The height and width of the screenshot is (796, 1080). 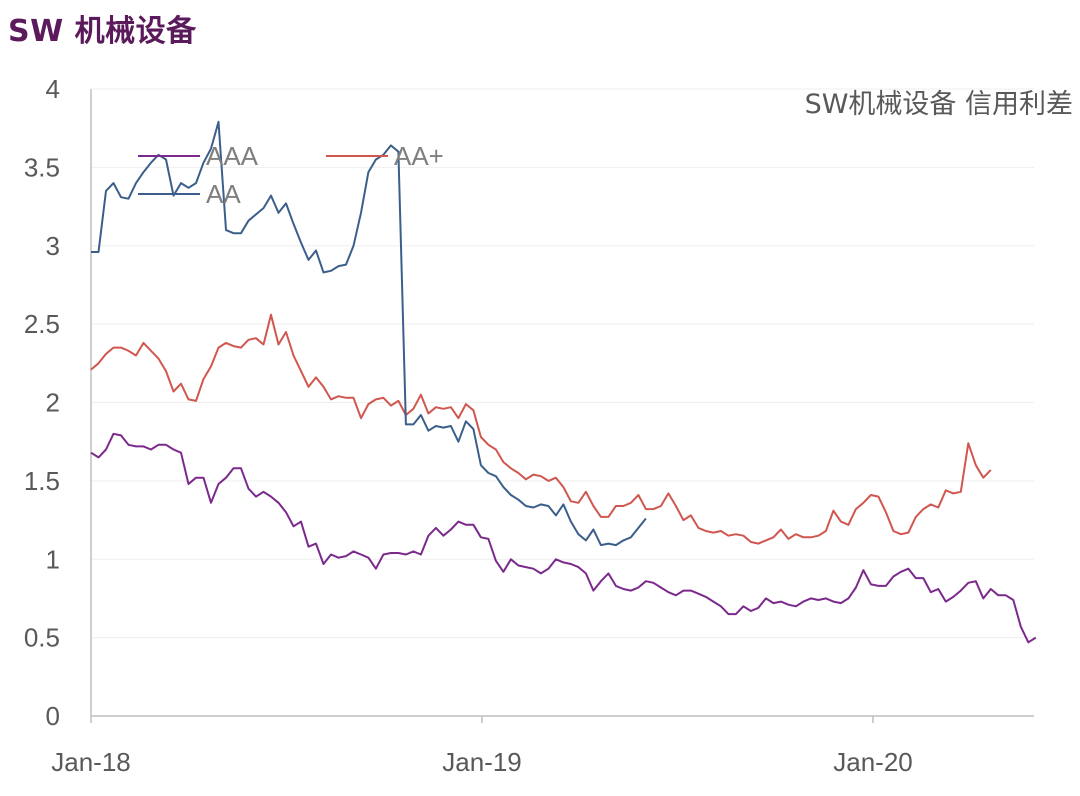 What do you see at coordinates (223, 194) in the screenshot?
I see `legend-label: AA` at bounding box center [223, 194].